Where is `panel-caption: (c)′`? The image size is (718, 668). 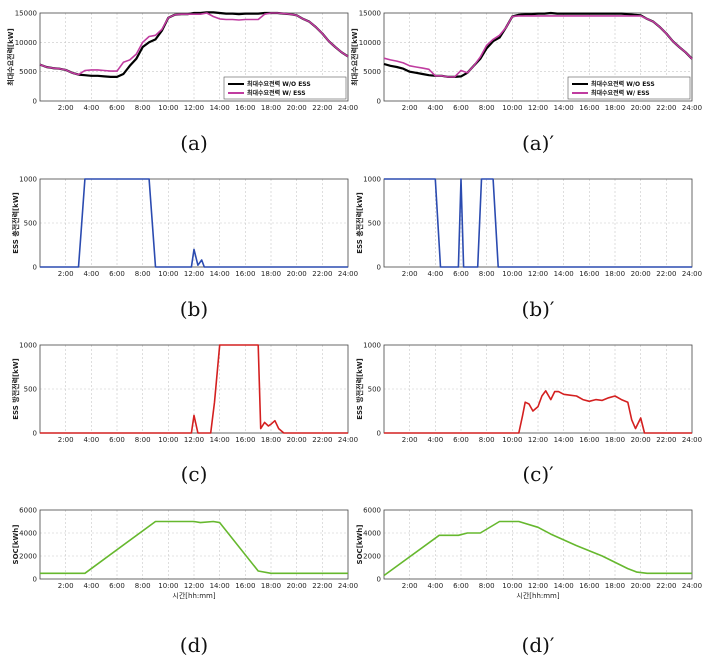 panel-caption: (c)′ is located at coordinates (538, 474).